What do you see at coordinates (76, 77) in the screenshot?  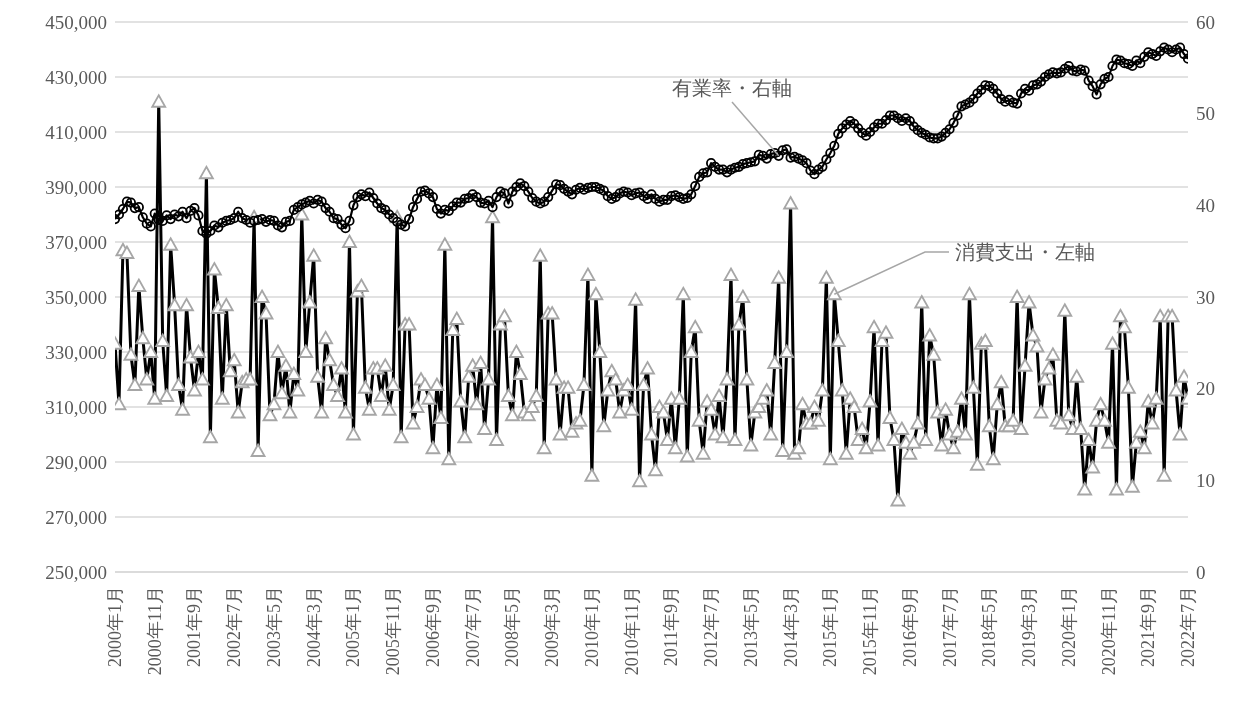 I see `y-tick-label: 430,000` at bounding box center [76, 77].